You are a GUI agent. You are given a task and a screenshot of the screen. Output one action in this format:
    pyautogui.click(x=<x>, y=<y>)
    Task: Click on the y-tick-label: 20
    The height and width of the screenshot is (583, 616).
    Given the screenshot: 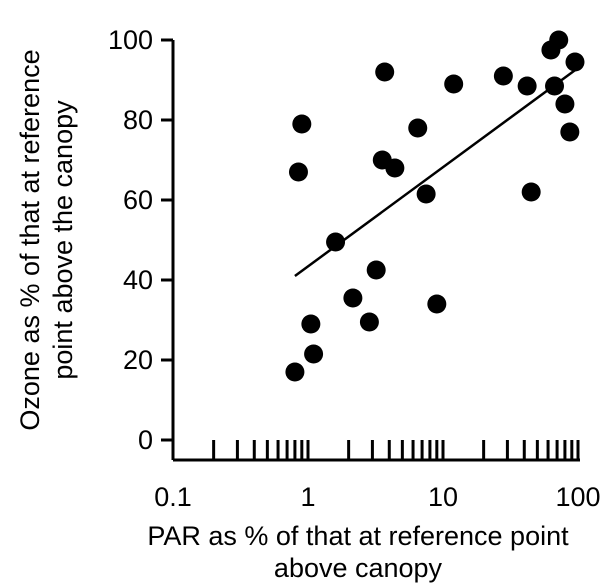 What is the action you would take?
    pyautogui.click(x=138, y=360)
    